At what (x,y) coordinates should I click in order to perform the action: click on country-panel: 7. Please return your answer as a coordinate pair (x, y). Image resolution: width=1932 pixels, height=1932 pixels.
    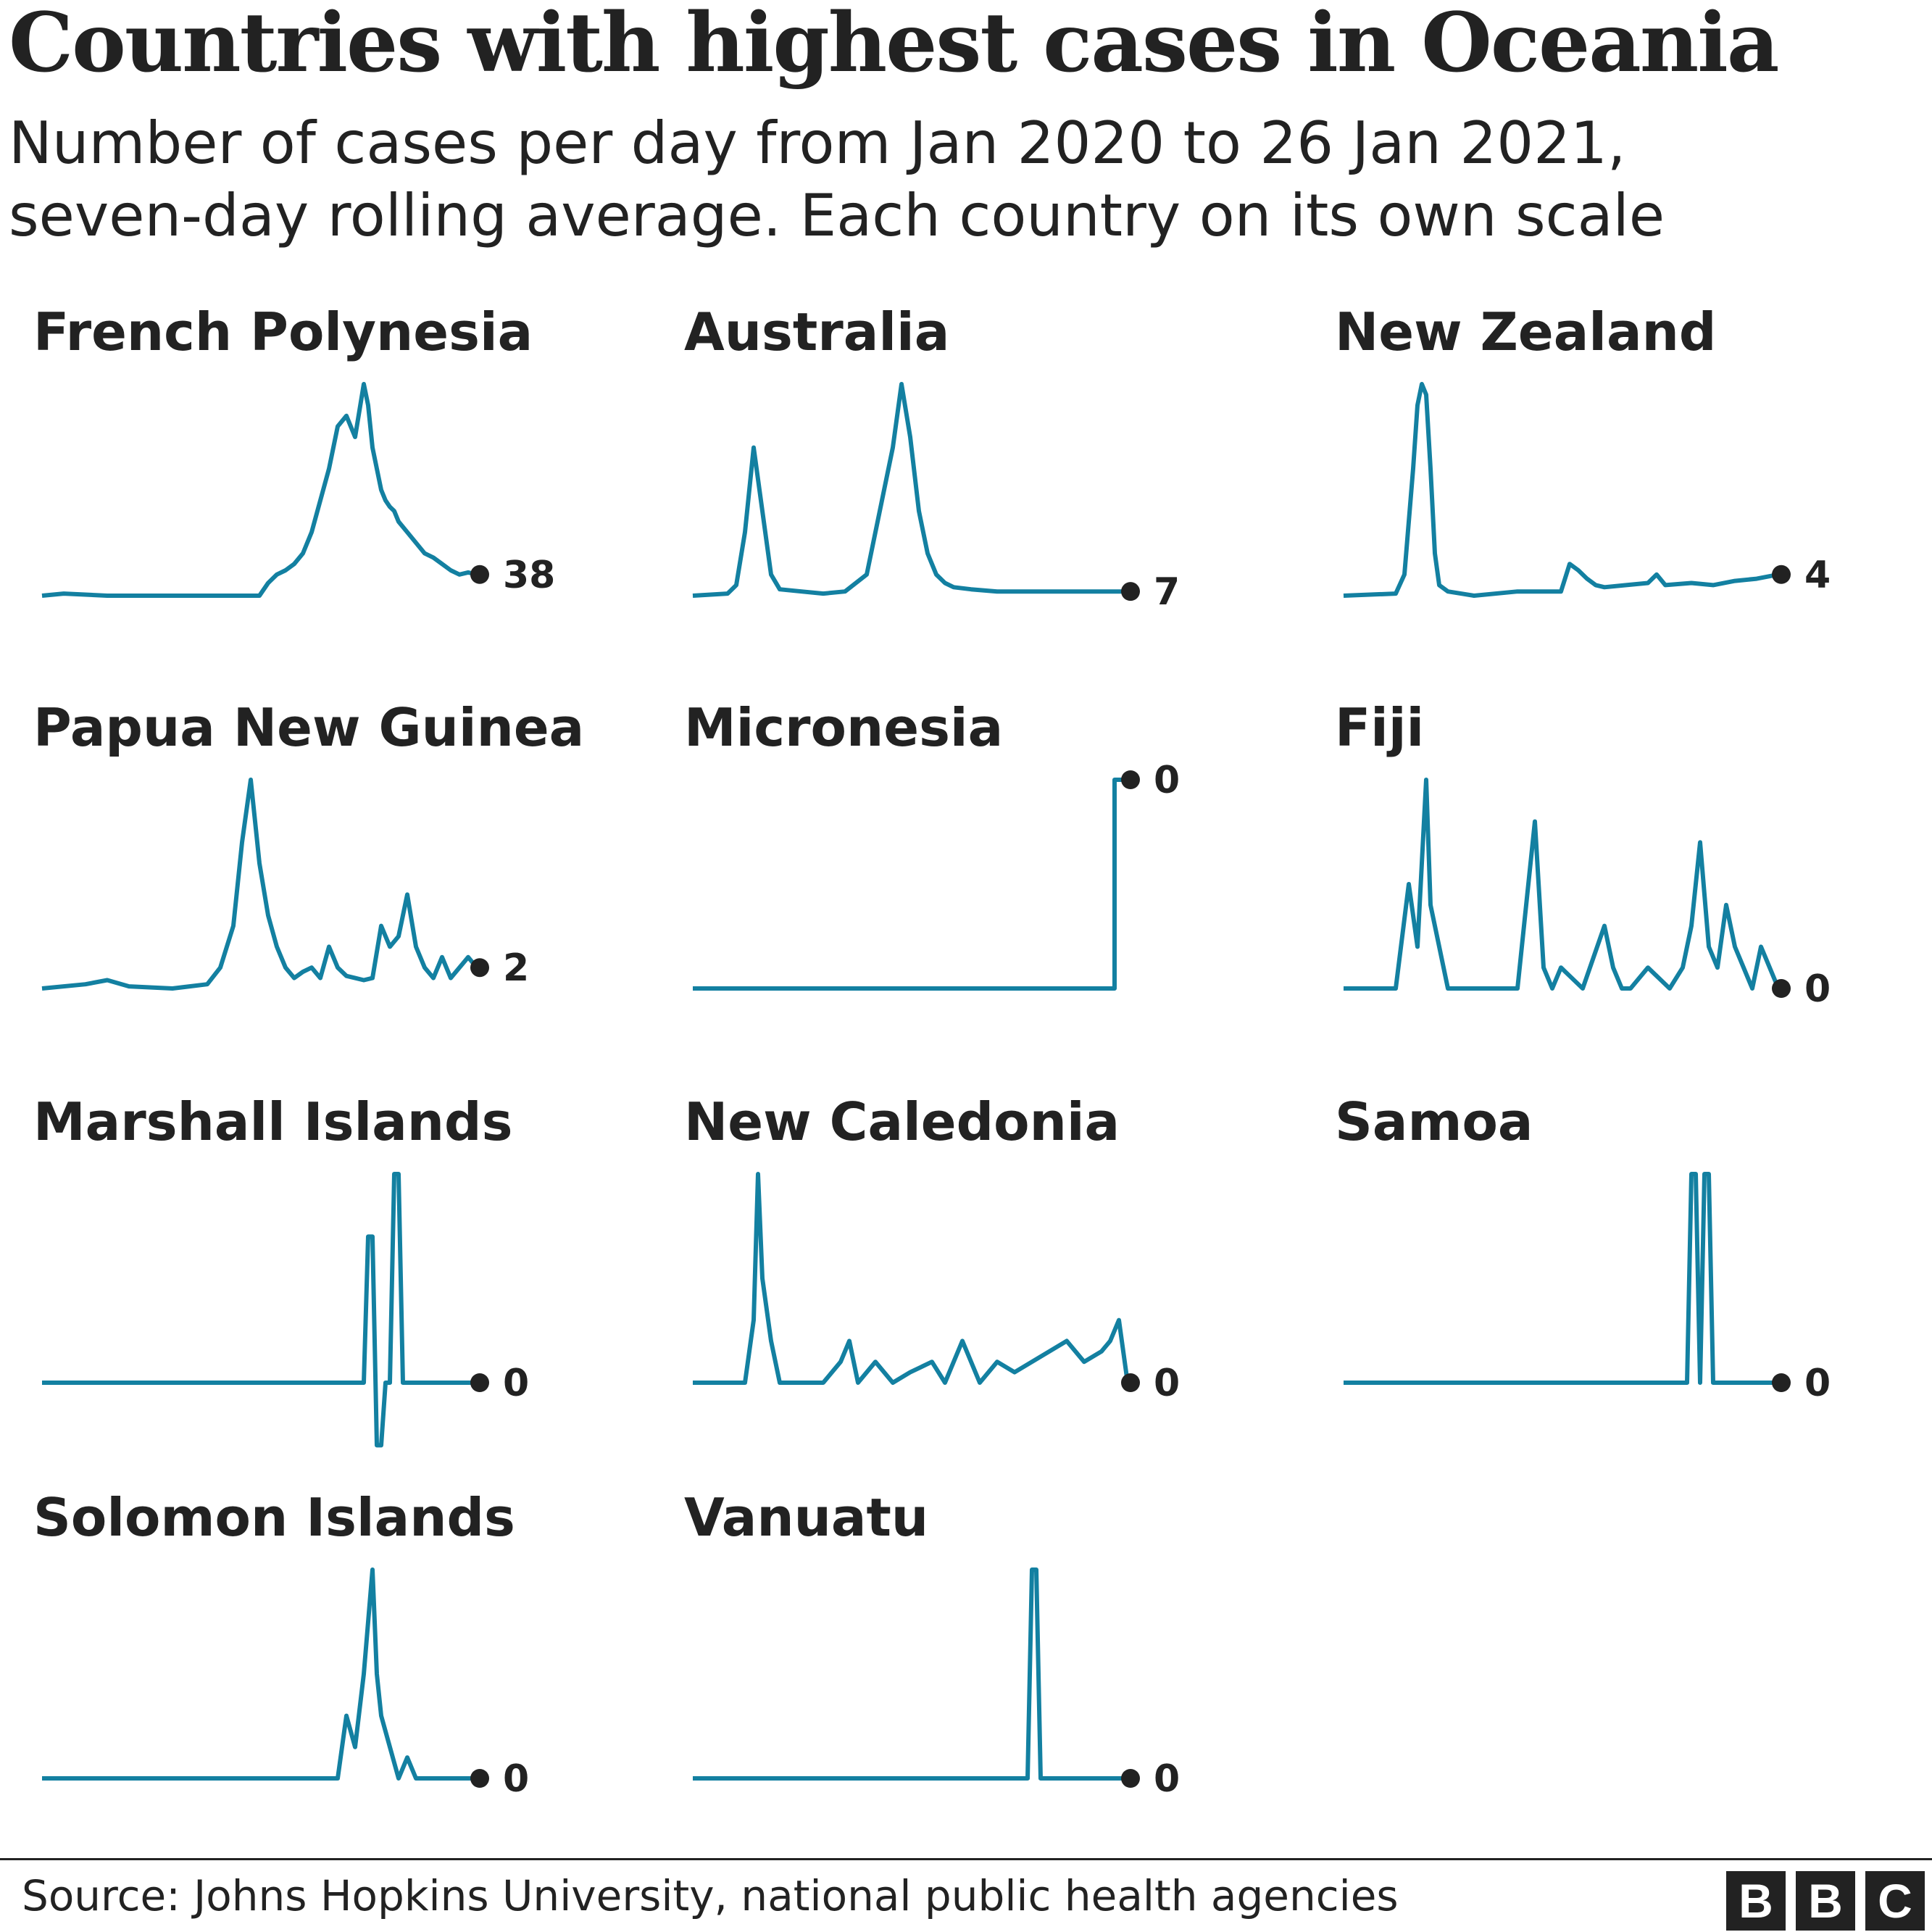
    Looking at the image, I should click on (936, 498).